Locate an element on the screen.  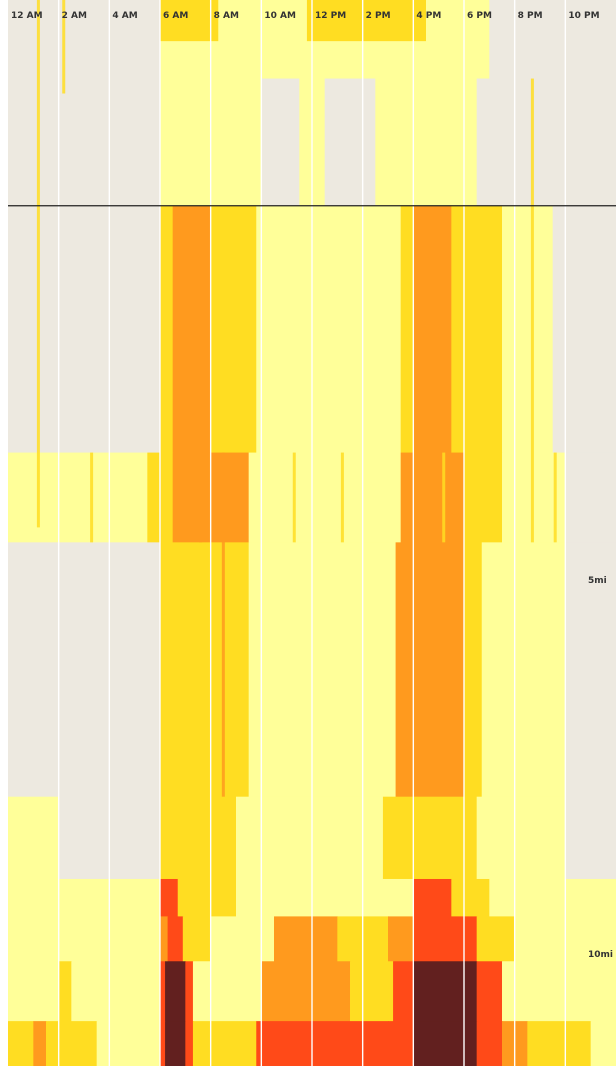
x-tick-label: 12 PM is located at coordinates (330, 16).